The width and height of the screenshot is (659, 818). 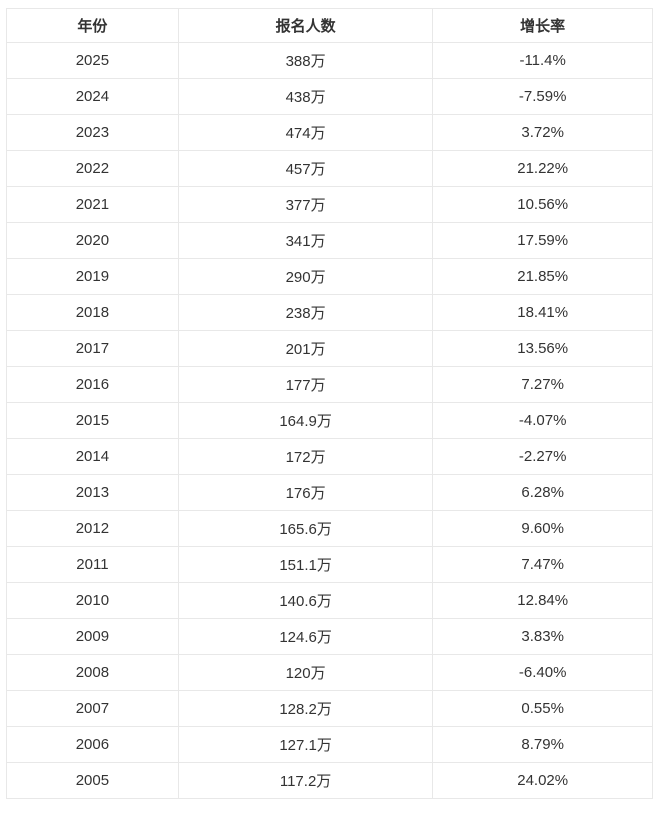 What do you see at coordinates (92, 672) in the screenshot?
I see `year-cell: 2008` at bounding box center [92, 672].